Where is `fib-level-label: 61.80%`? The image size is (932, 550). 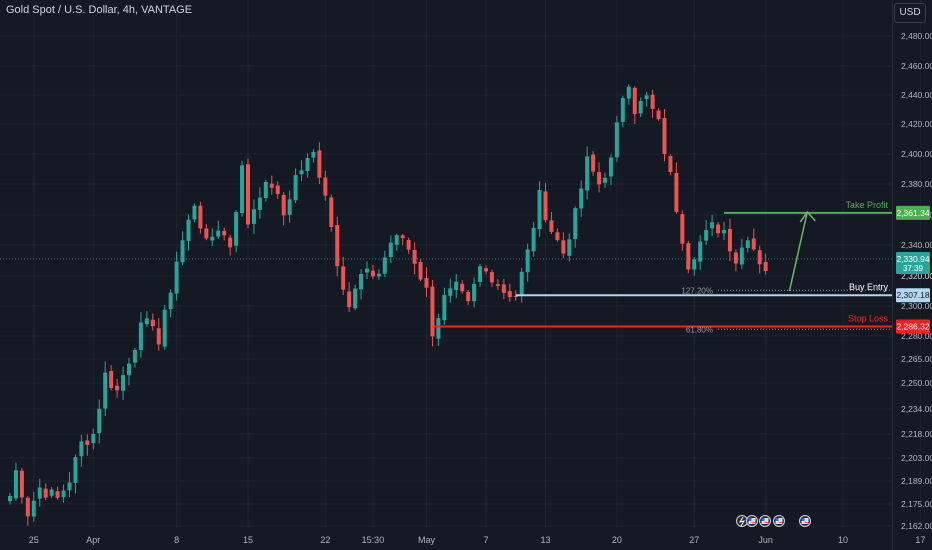
fib-level-label: 61.80% is located at coordinates (699, 329).